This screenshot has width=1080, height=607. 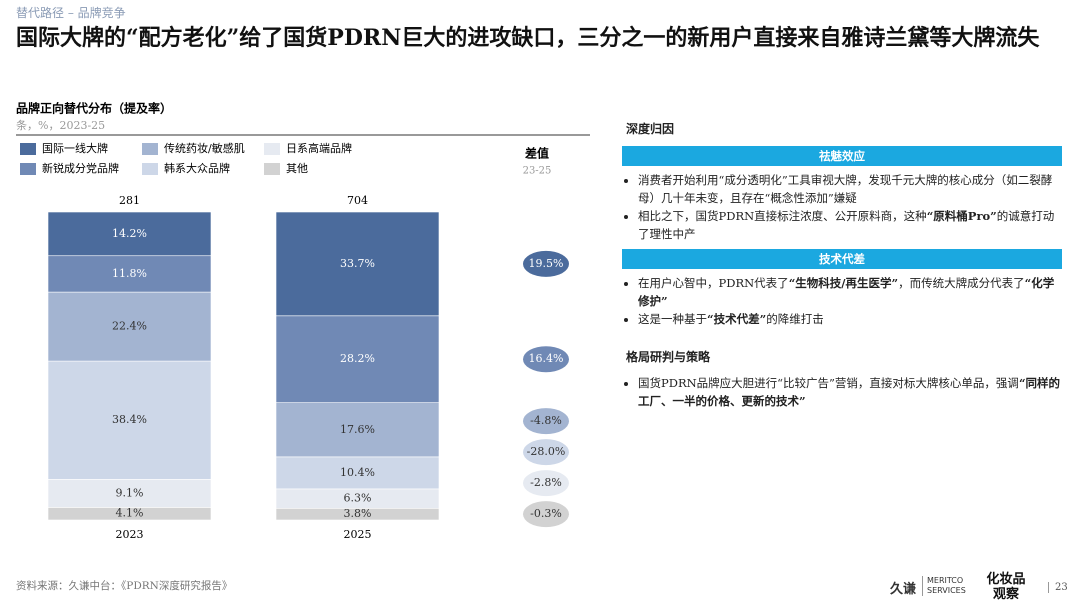 What do you see at coordinates (130, 513) in the screenshot?
I see `value-label: 4.1%` at bounding box center [130, 513].